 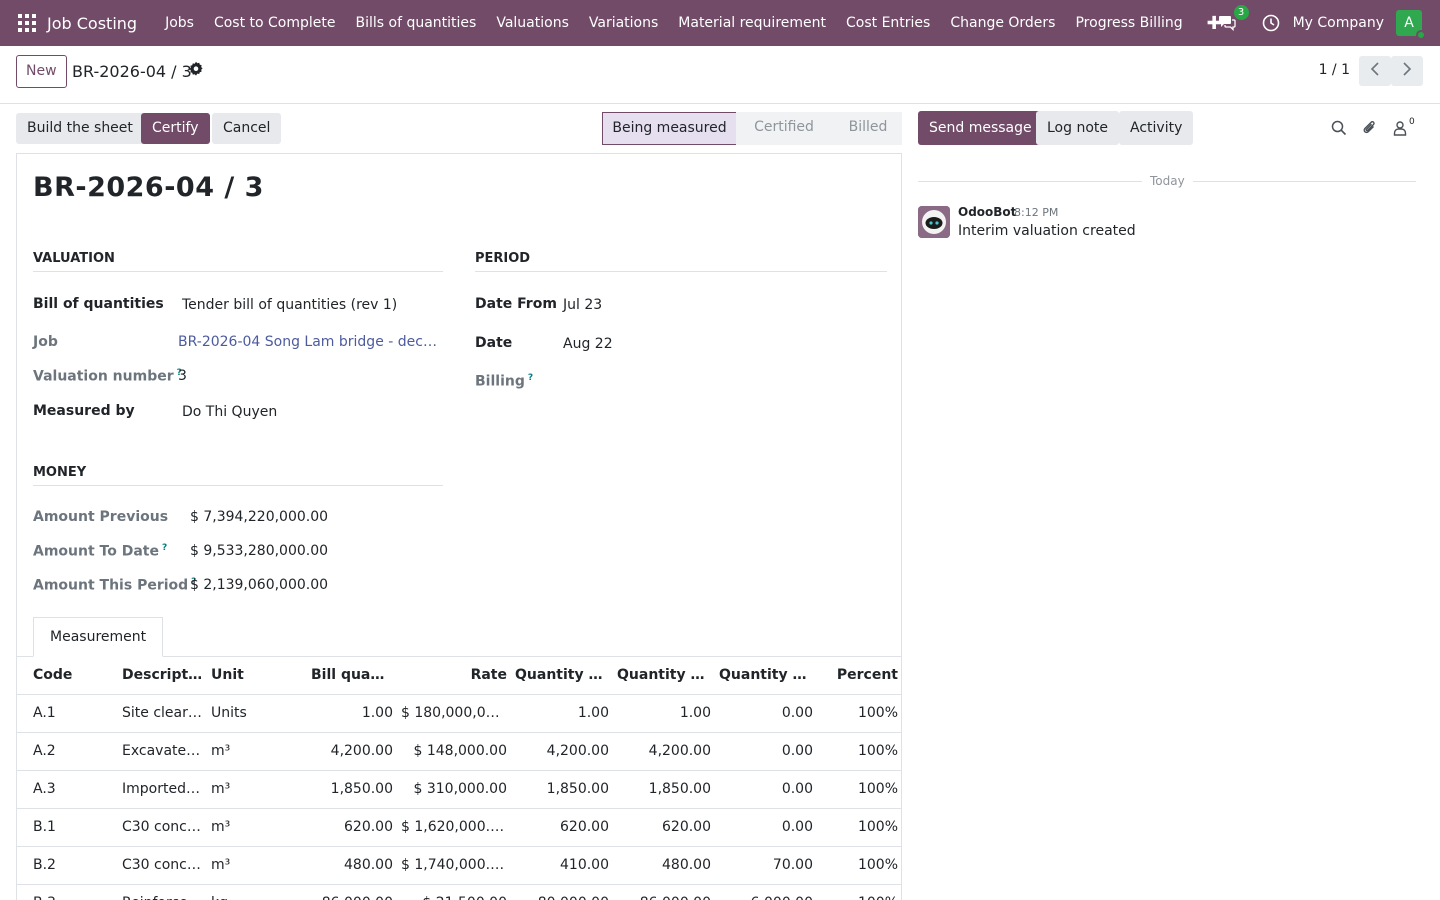 What do you see at coordinates (67, 751) in the screenshot?
I see `cell-code: A.2` at bounding box center [67, 751].